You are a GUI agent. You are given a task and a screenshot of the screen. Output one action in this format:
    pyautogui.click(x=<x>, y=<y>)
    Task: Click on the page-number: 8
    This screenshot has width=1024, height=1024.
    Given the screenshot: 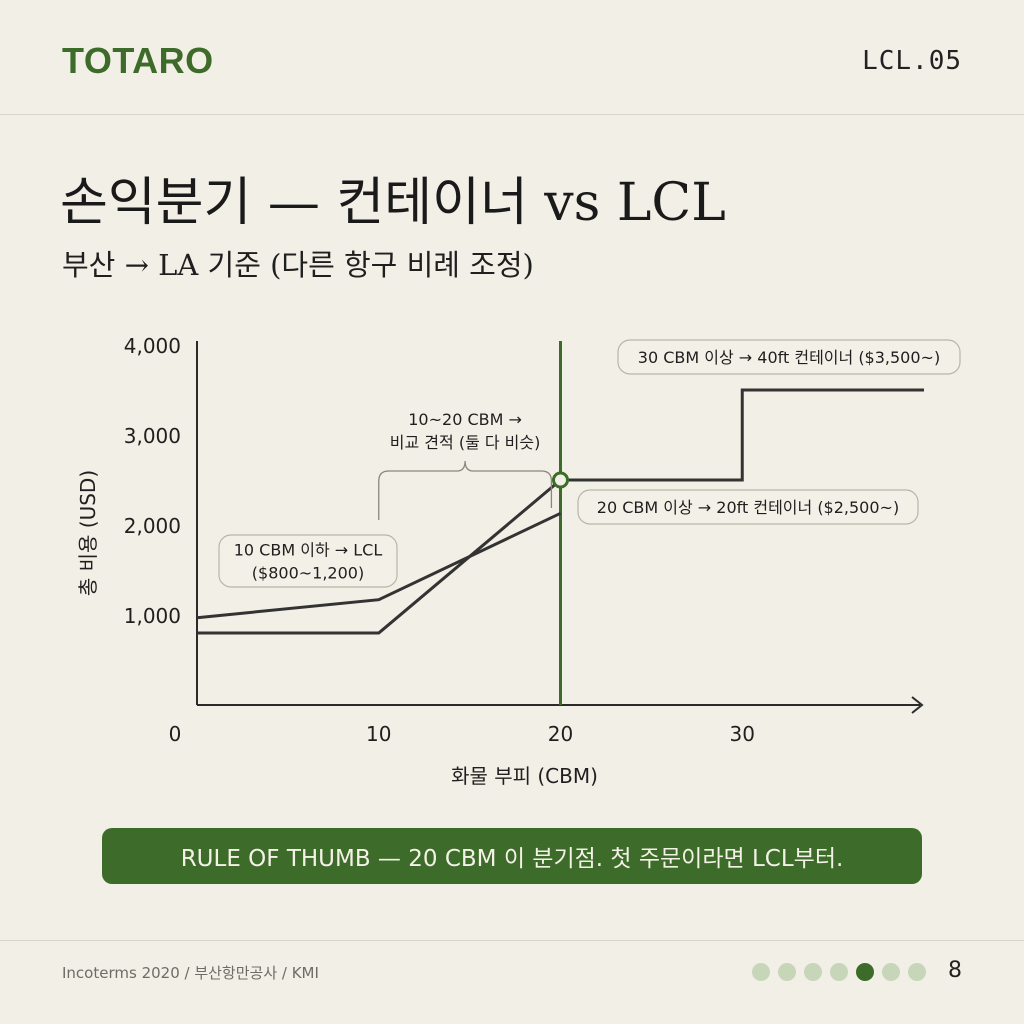 What is the action you would take?
    pyautogui.click(x=955, y=970)
    